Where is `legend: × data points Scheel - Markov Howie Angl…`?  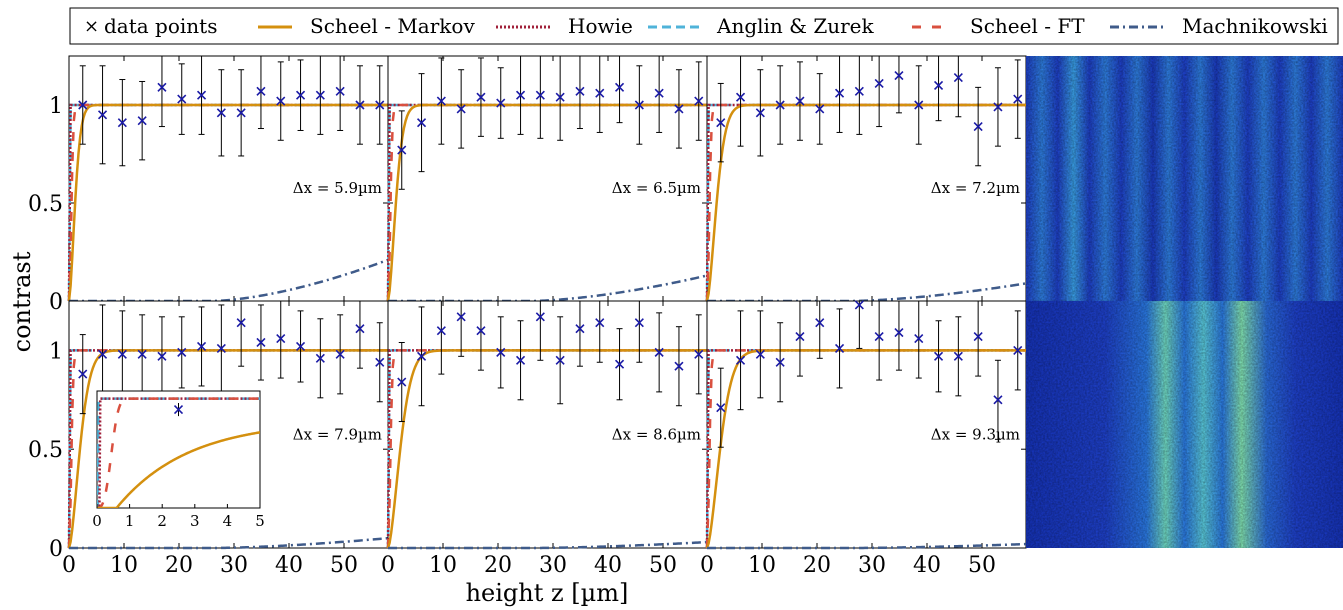 legend: × data points Scheel - Markov Howie Angl… is located at coordinates (704, 26).